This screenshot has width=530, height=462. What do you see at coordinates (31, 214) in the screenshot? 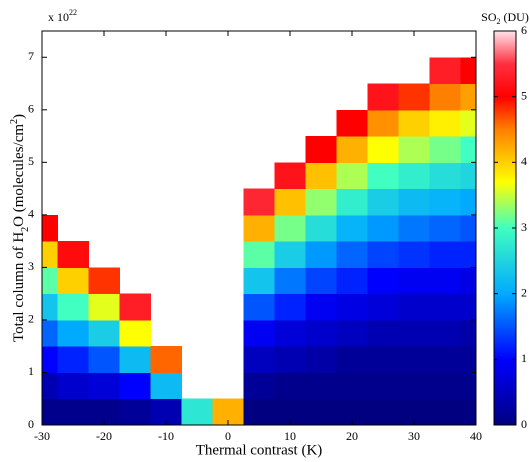
I see `y-tick-label: 4` at bounding box center [31, 214].